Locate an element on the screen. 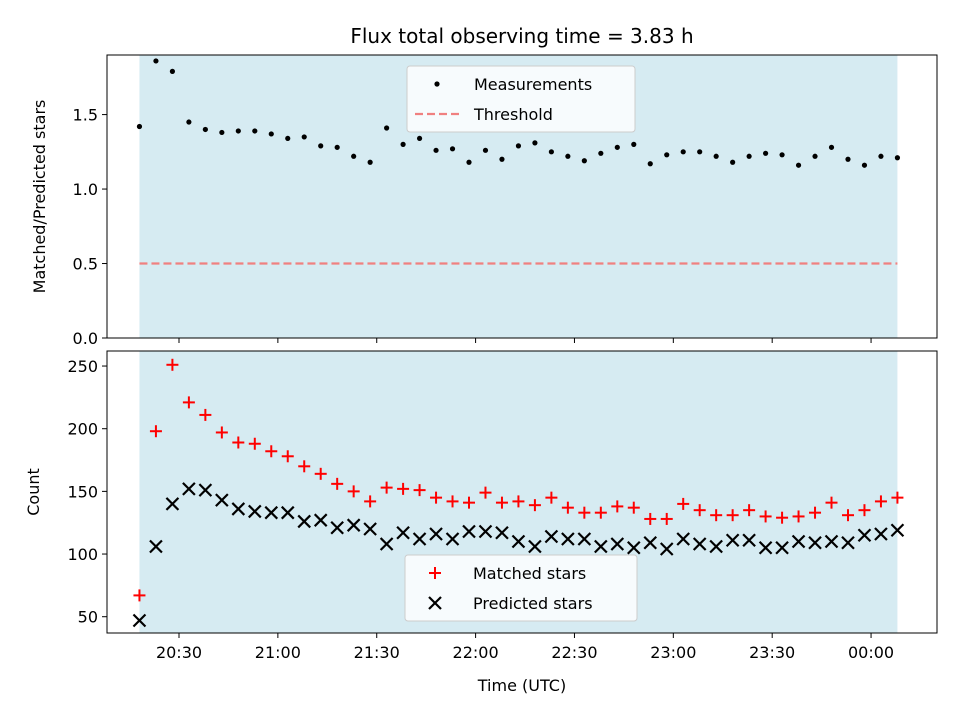 Image resolution: width=960 pixels, height=720 pixels. x-tick-label: 23:00 is located at coordinates (673, 652).